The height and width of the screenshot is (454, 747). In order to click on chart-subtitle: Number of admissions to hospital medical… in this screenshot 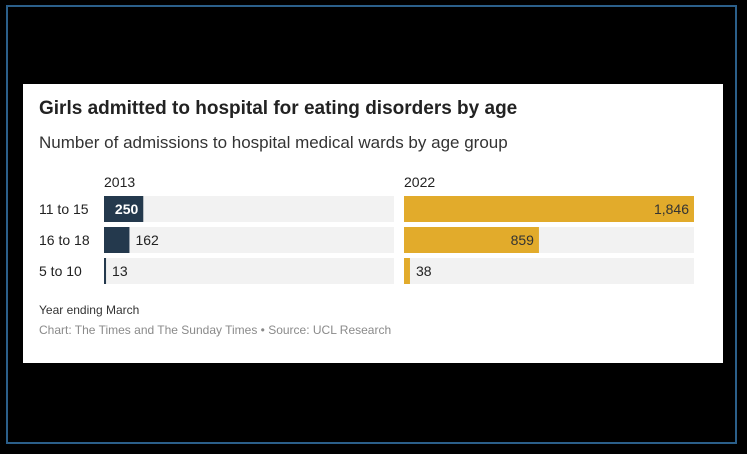, I will do `click(273, 142)`.